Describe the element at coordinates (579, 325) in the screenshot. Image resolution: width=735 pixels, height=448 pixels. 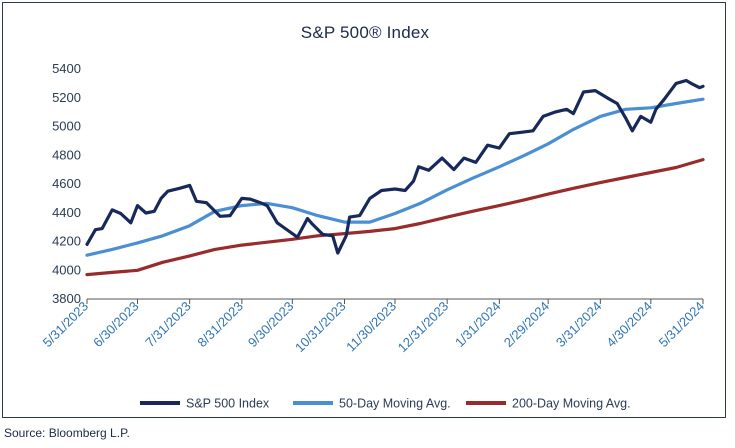
I see `x-tick-label: 3/31/2024` at that location.